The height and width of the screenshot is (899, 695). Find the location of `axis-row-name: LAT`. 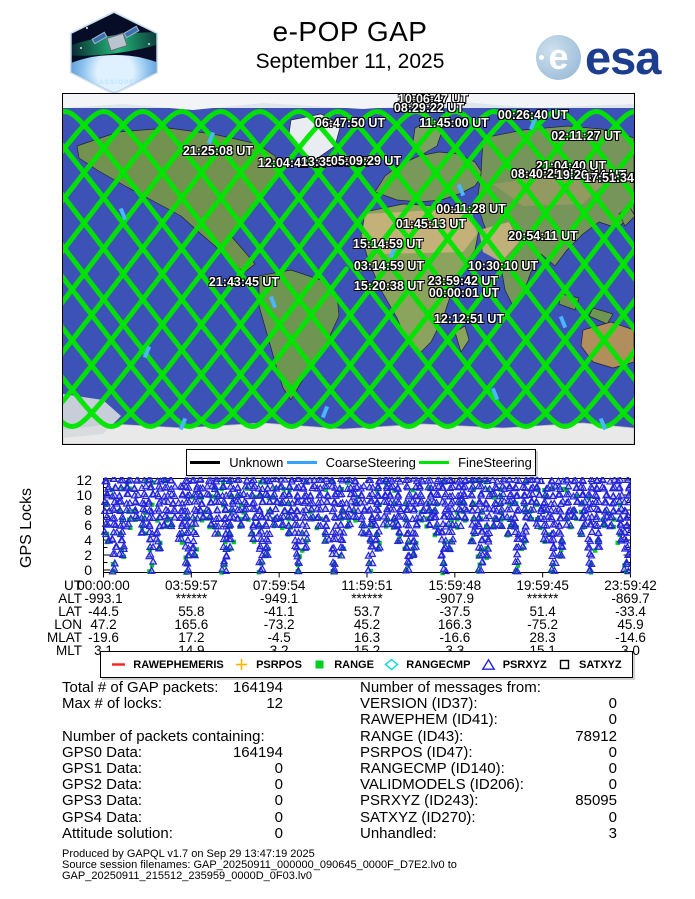

axis-row-name: LAT is located at coordinates (70, 611).